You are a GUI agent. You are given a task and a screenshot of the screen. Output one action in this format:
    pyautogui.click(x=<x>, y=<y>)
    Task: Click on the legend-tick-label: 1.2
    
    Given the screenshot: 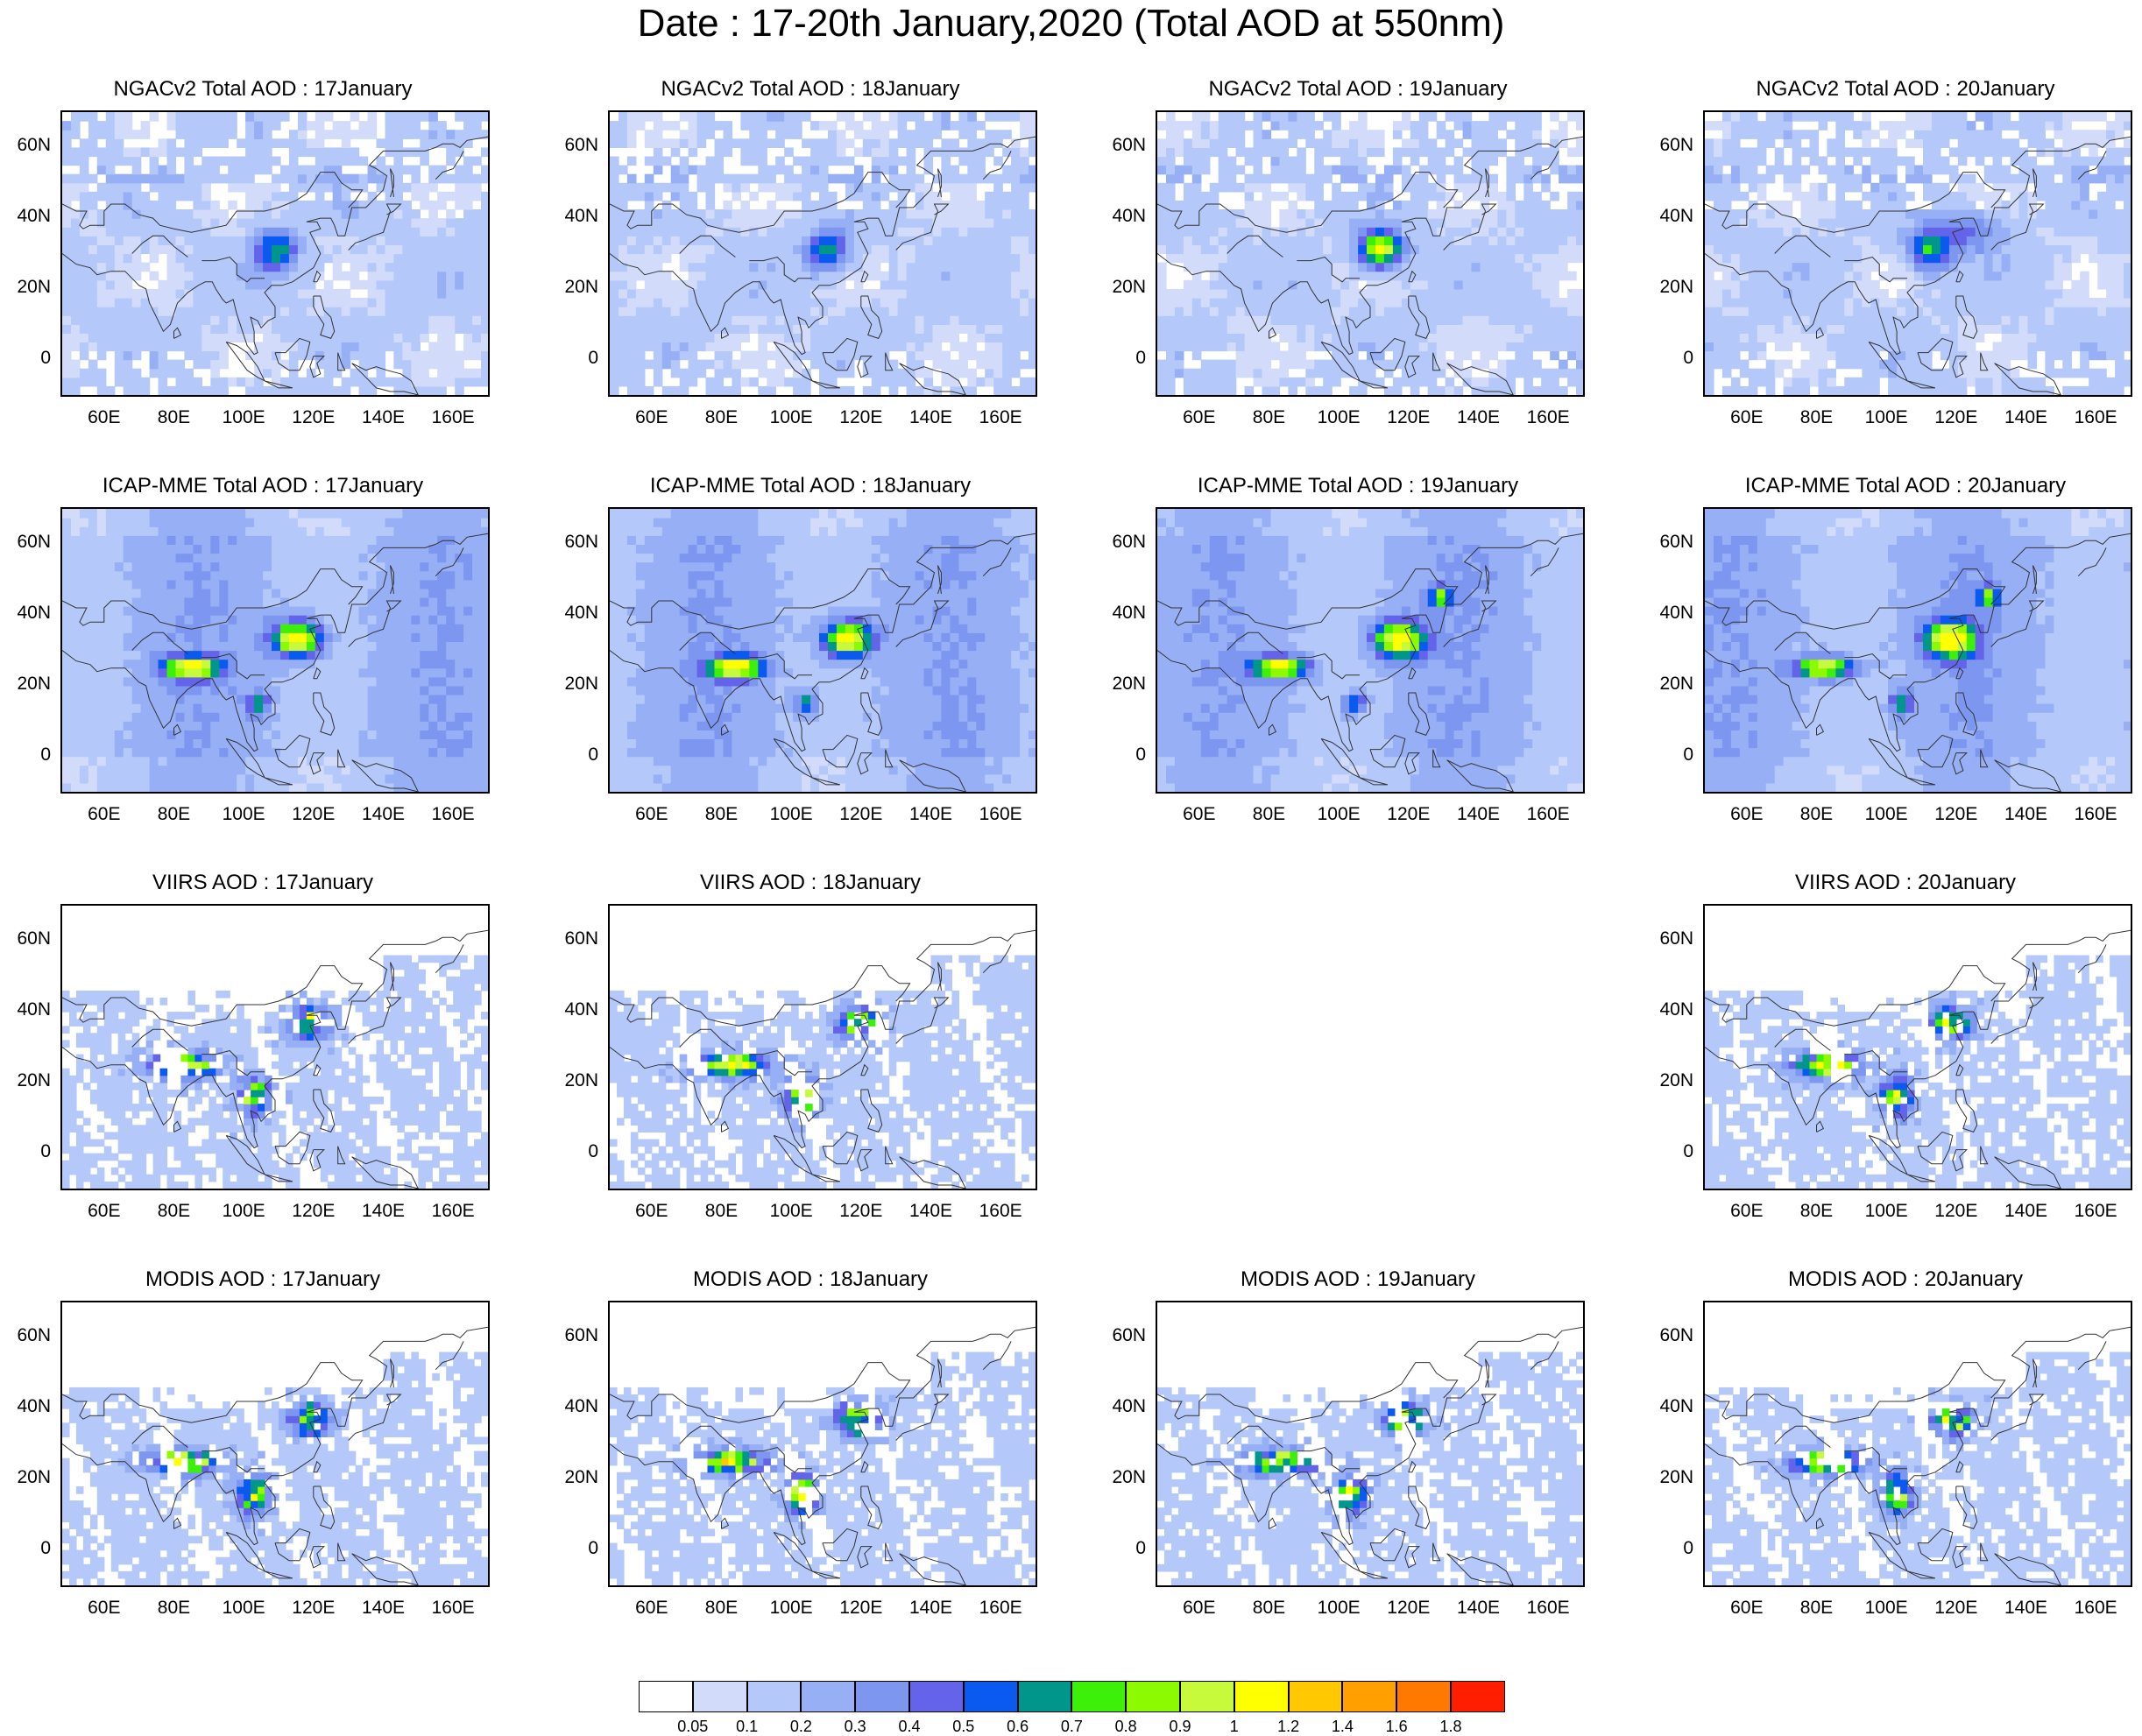 What is the action you would take?
    pyautogui.click(x=1288, y=1727)
    